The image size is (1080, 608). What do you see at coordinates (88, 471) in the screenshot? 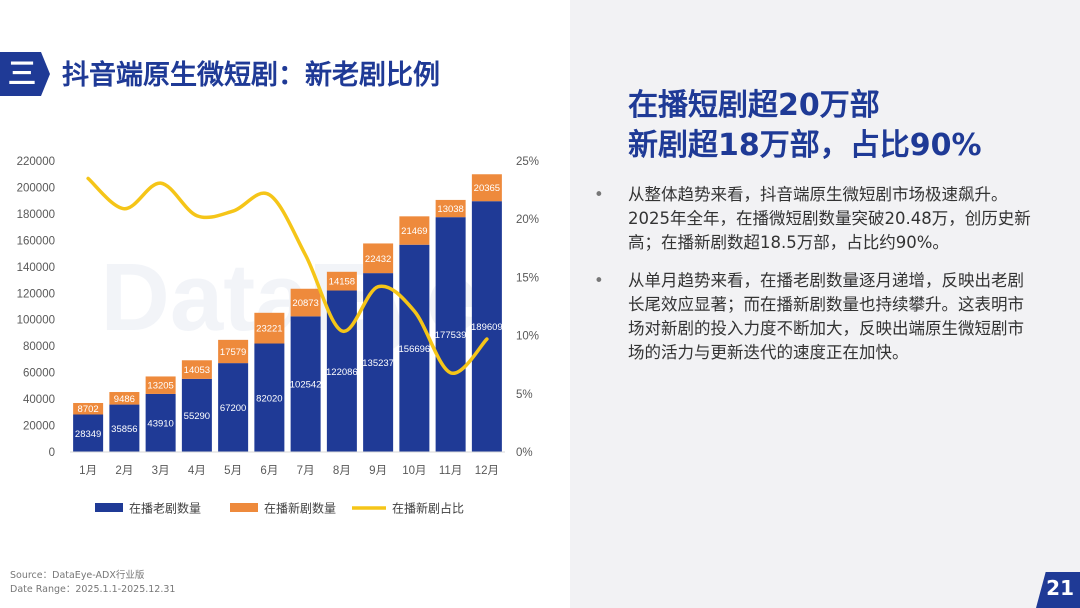
I see `x-tick-label: 1月` at bounding box center [88, 471].